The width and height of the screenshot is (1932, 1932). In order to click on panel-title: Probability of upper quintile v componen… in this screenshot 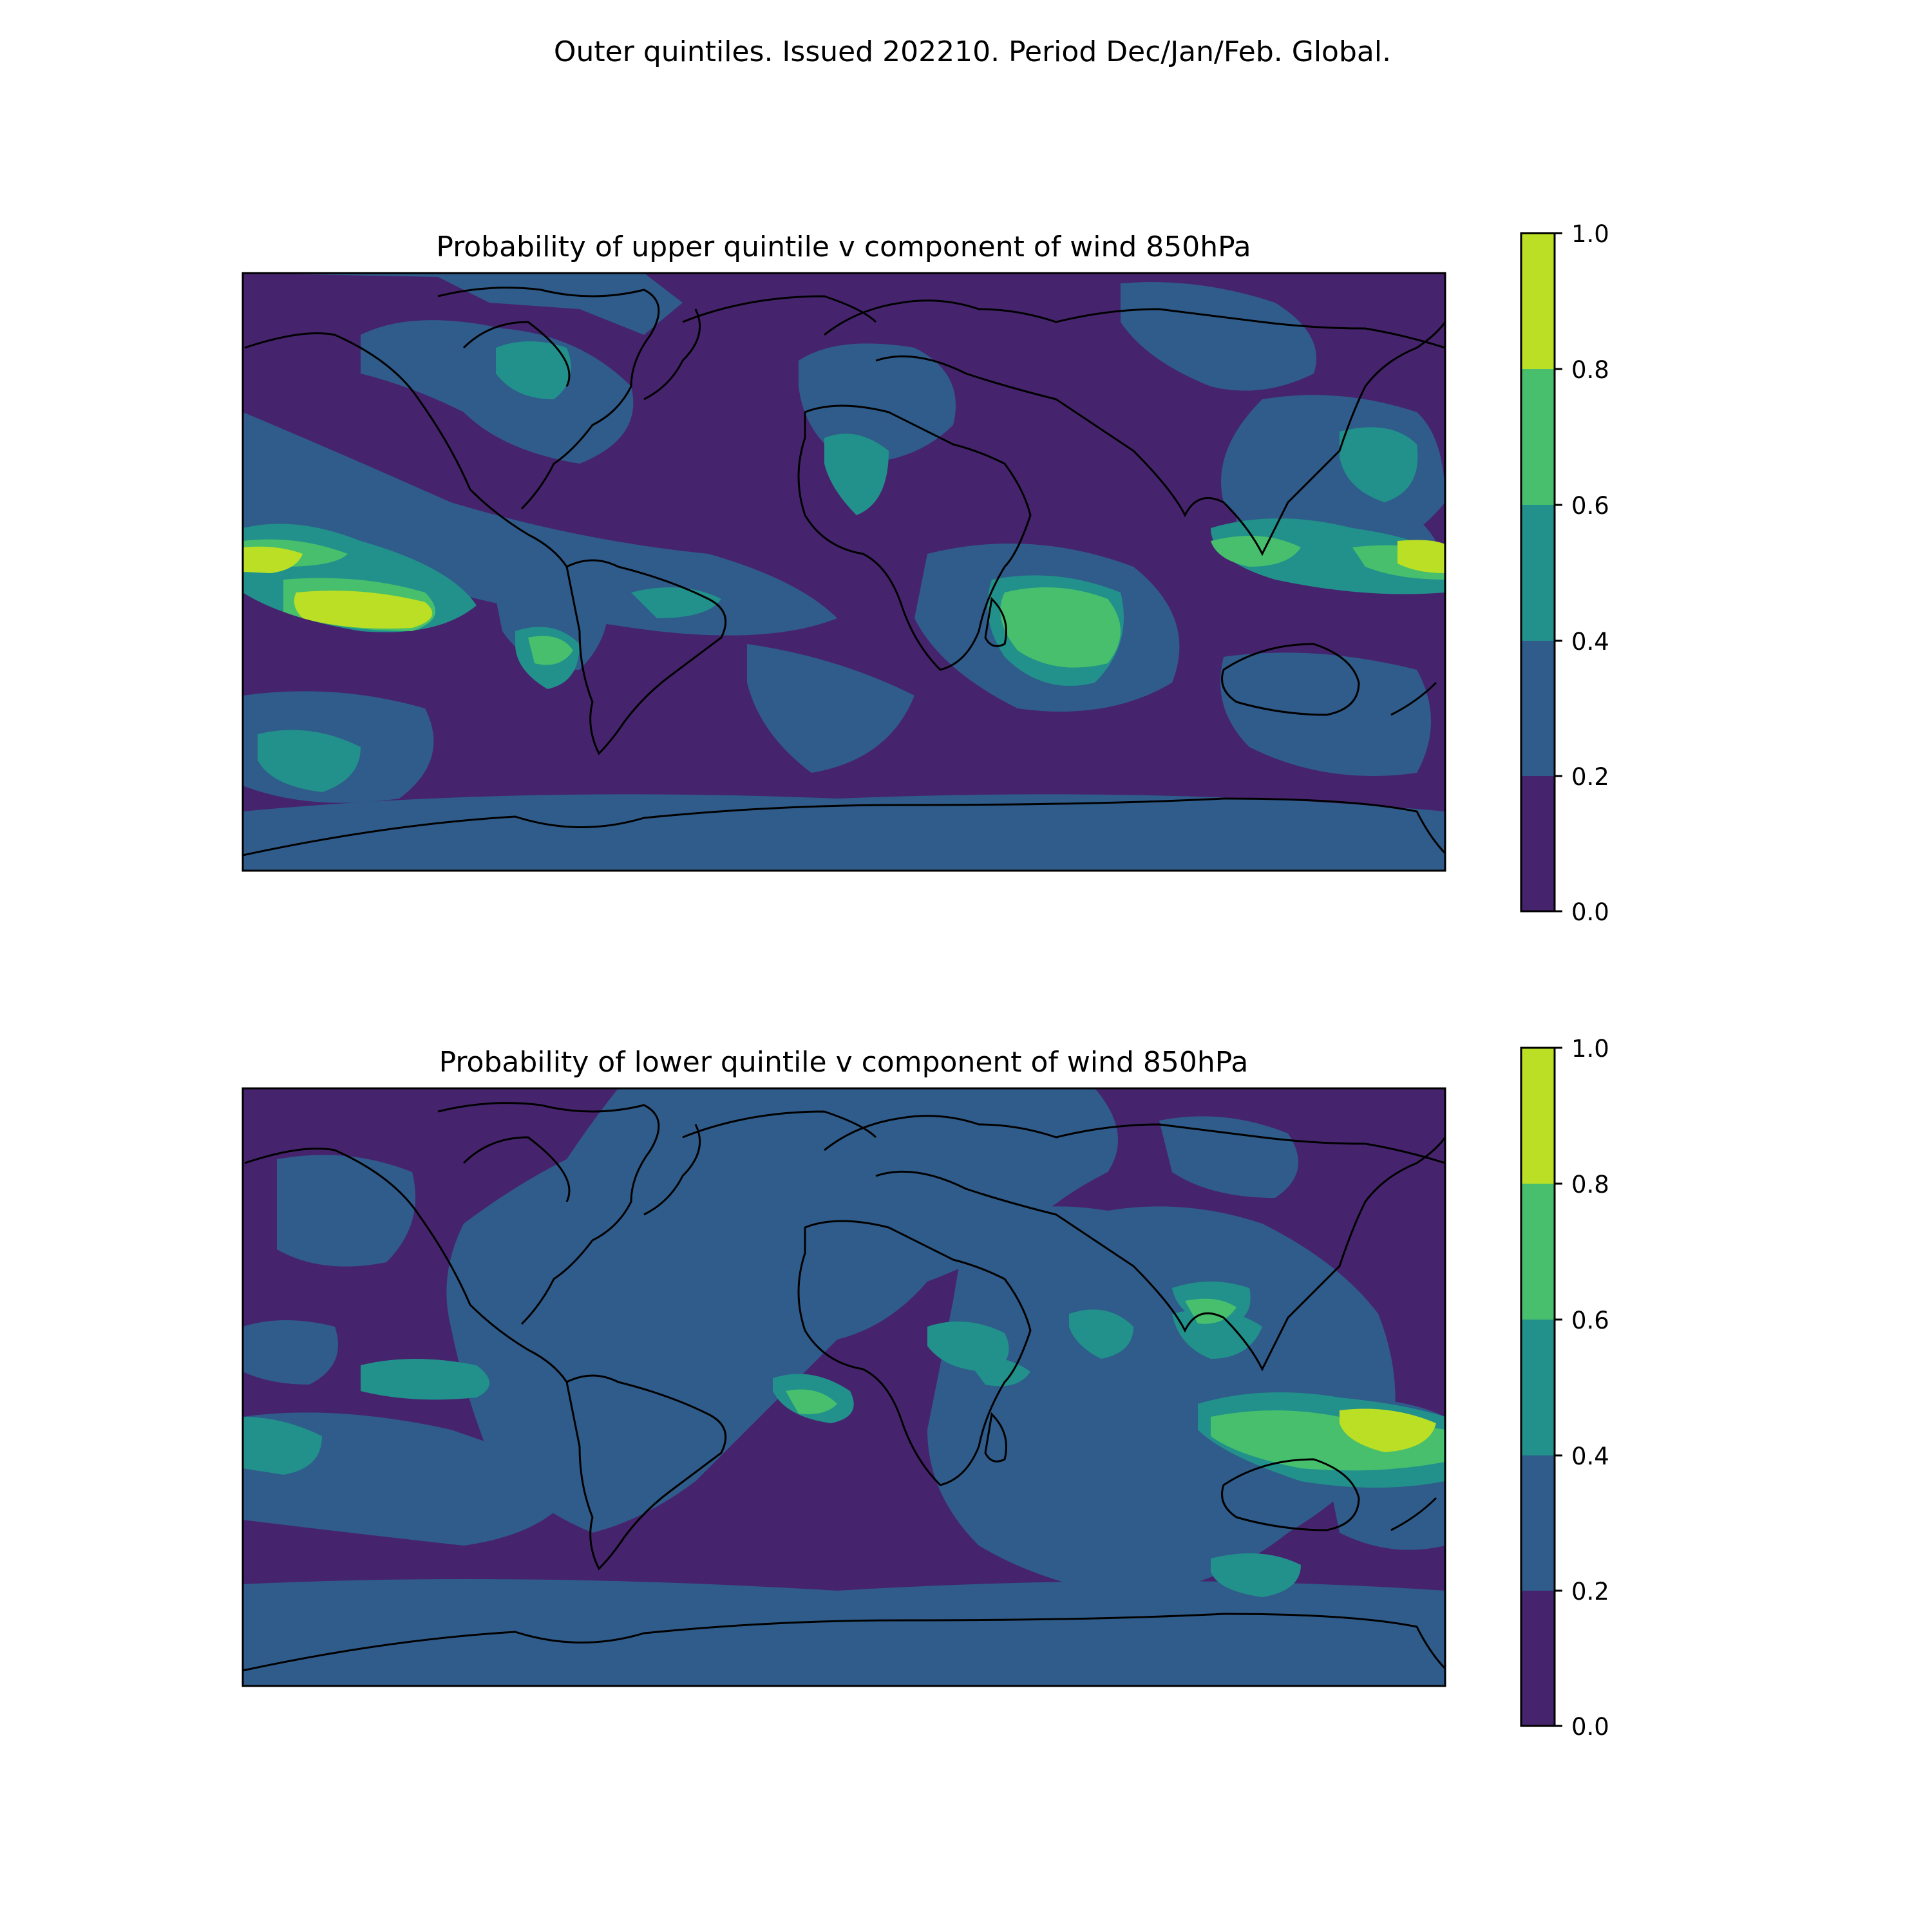, I will do `click(844, 247)`.